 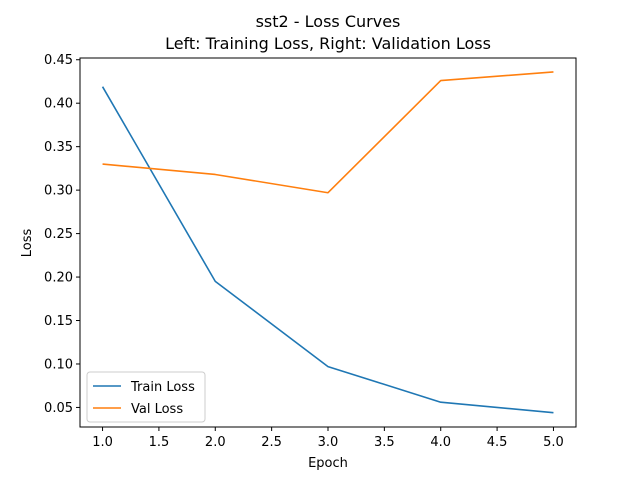 I want to click on x-axis: 1.0 1.5 2.0 2.5 3.0 3.5 4.0 4.5 5.0, so click(x=328, y=438).